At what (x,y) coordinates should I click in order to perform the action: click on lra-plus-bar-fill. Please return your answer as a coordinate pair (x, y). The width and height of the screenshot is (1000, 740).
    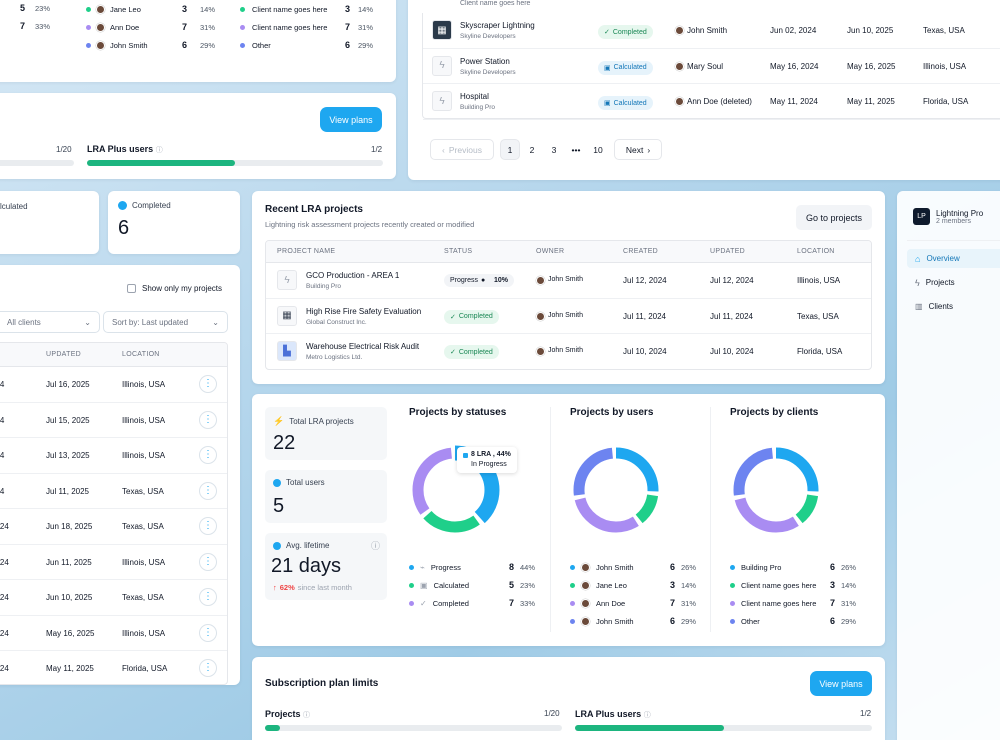
    Looking at the image, I should click on (649, 728).